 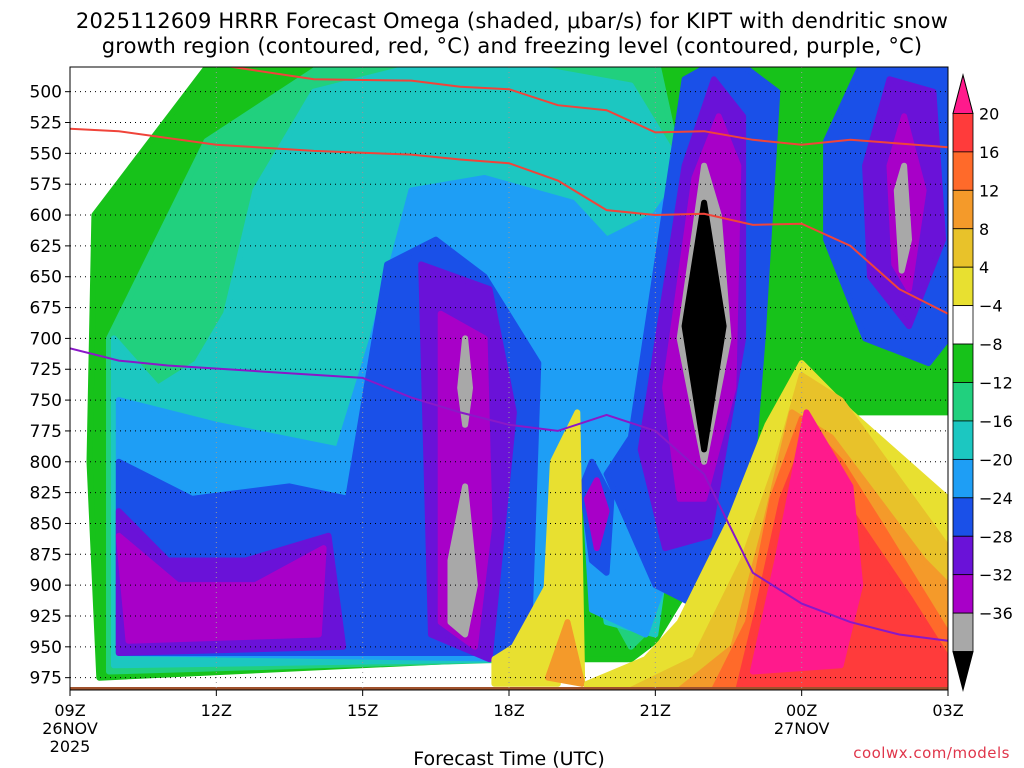 What do you see at coordinates (996, 383) in the screenshot?
I see `colorbar-label-7: −12` at bounding box center [996, 383].